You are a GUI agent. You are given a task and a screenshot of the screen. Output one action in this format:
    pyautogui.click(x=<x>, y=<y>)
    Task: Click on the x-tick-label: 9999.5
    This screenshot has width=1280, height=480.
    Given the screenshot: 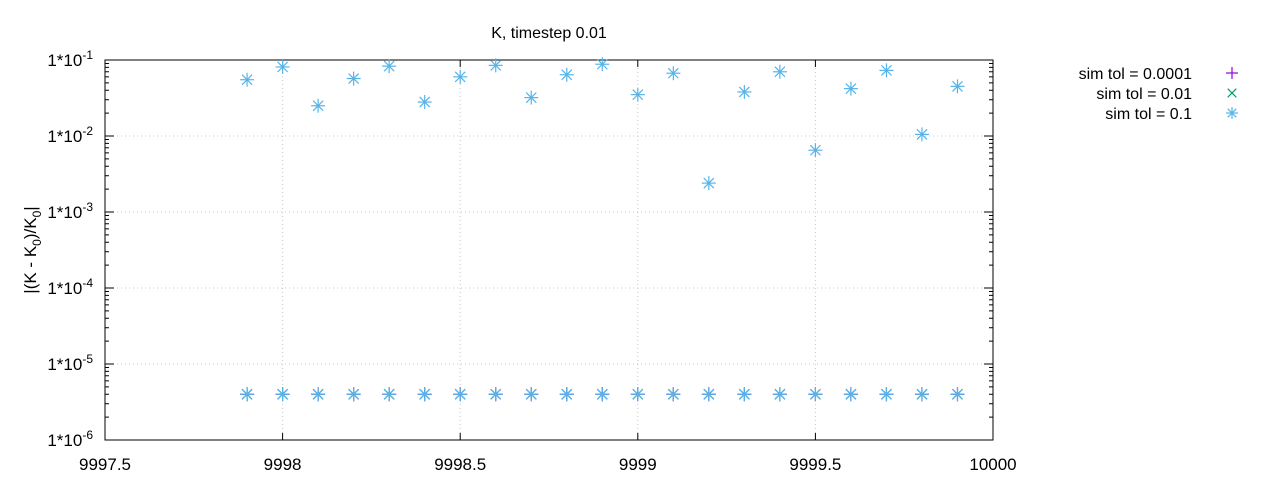 What is the action you would take?
    pyautogui.click(x=815, y=464)
    